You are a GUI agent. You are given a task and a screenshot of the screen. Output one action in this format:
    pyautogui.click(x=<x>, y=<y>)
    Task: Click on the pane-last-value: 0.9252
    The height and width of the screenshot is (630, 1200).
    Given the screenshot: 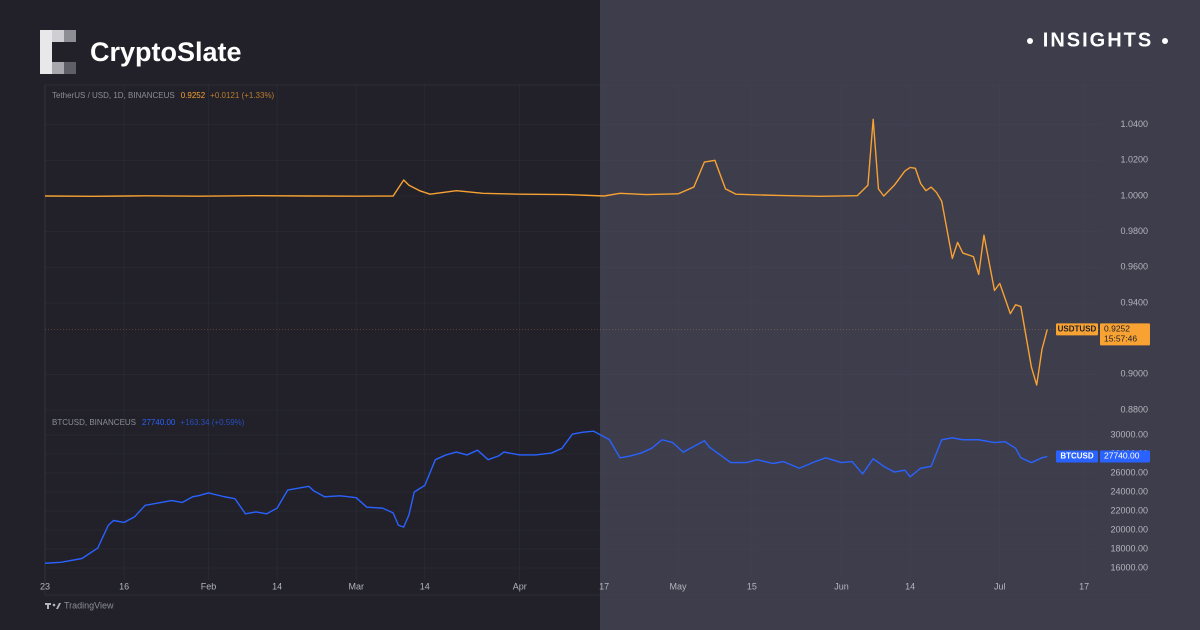 What is the action you would take?
    pyautogui.click(x=193, y=95)
    